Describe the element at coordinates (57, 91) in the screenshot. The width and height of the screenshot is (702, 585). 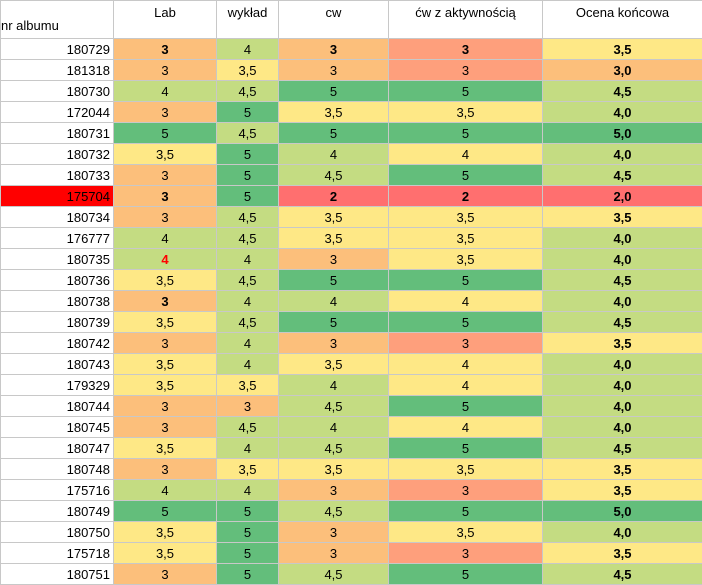
I see `cell-nr-albumu: 180730` at that location.